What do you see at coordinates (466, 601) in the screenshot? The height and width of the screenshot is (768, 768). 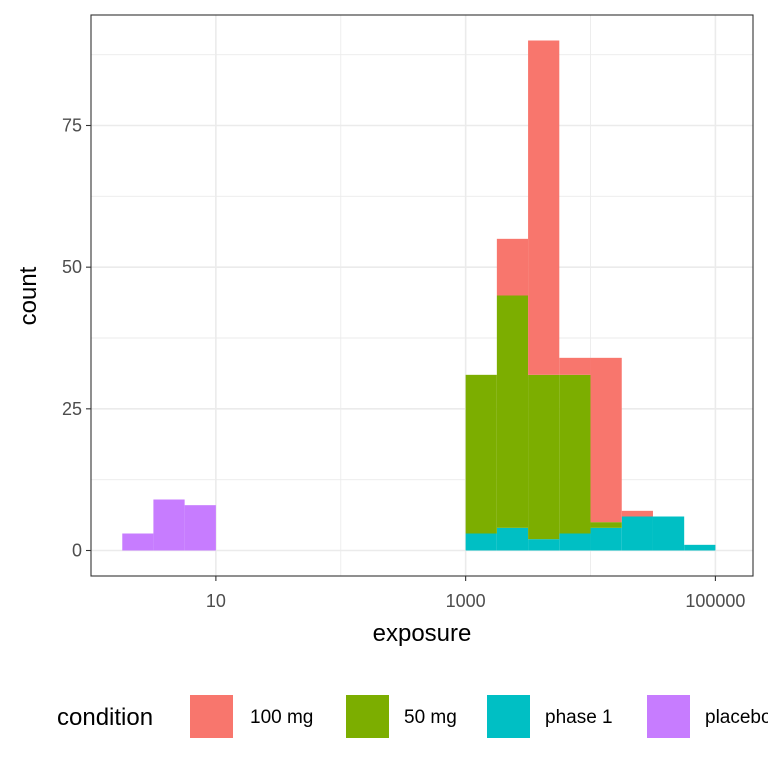 I see `x-tick-label: 1000` at bounding box center [466, 601].